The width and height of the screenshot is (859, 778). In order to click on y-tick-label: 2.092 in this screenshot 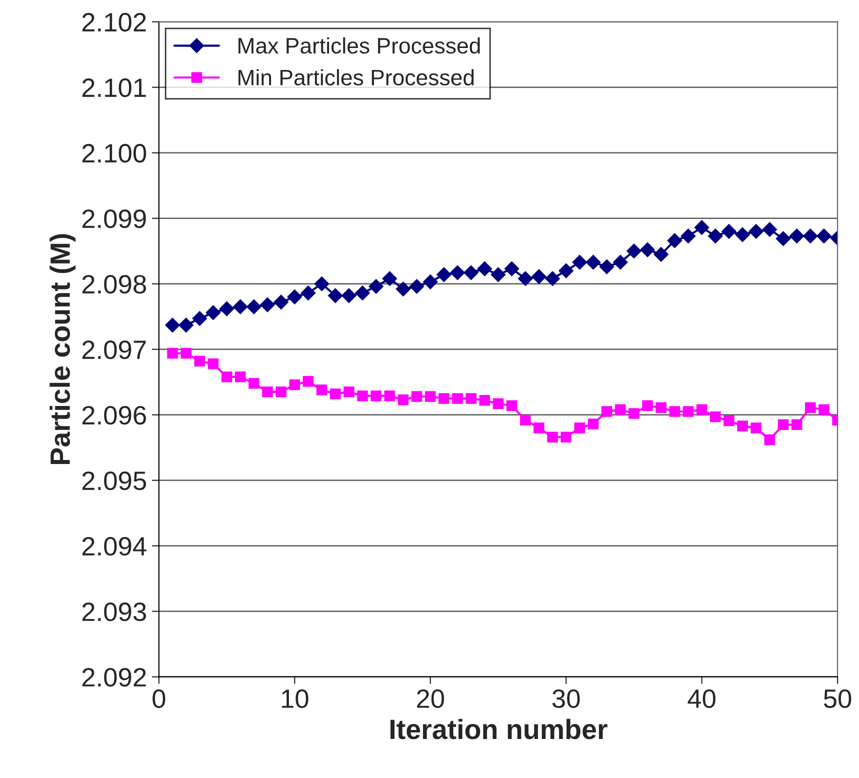, I will do `click(114, 677)`.